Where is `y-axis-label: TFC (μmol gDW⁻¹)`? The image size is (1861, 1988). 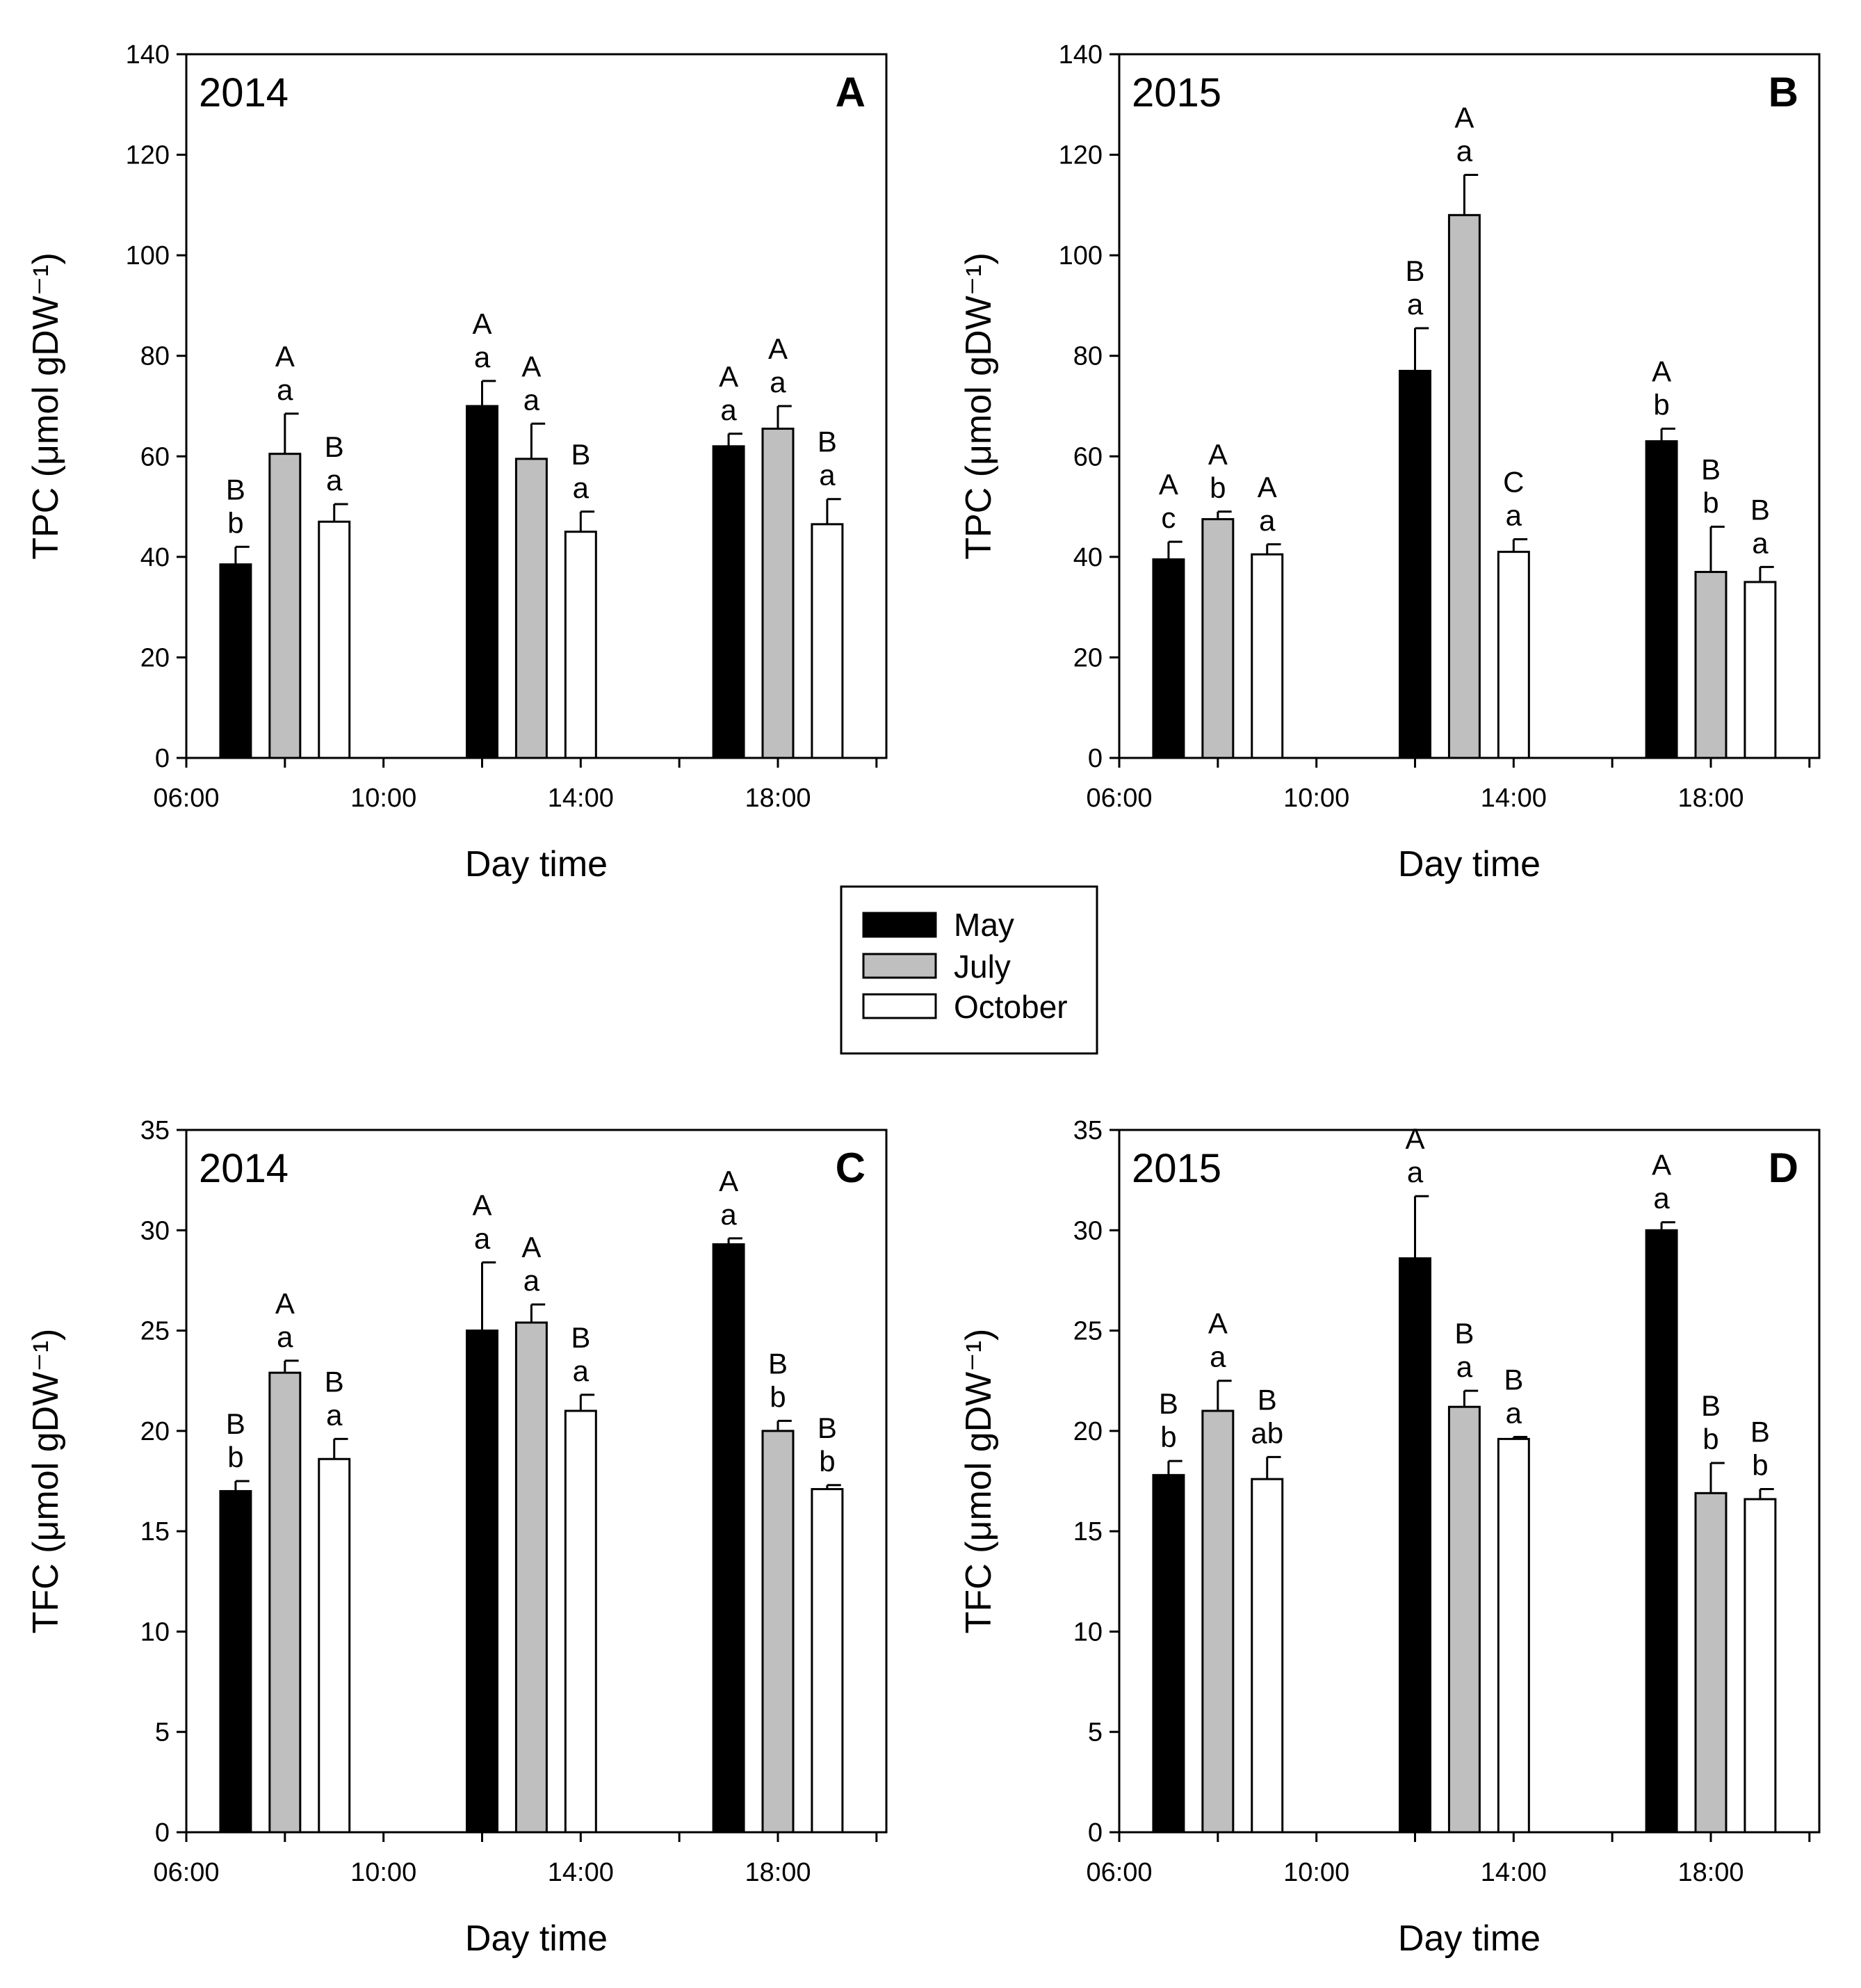
y-axis-label: TFC (μmol gDW⁻¹) is located at coordinates (979, 1481).